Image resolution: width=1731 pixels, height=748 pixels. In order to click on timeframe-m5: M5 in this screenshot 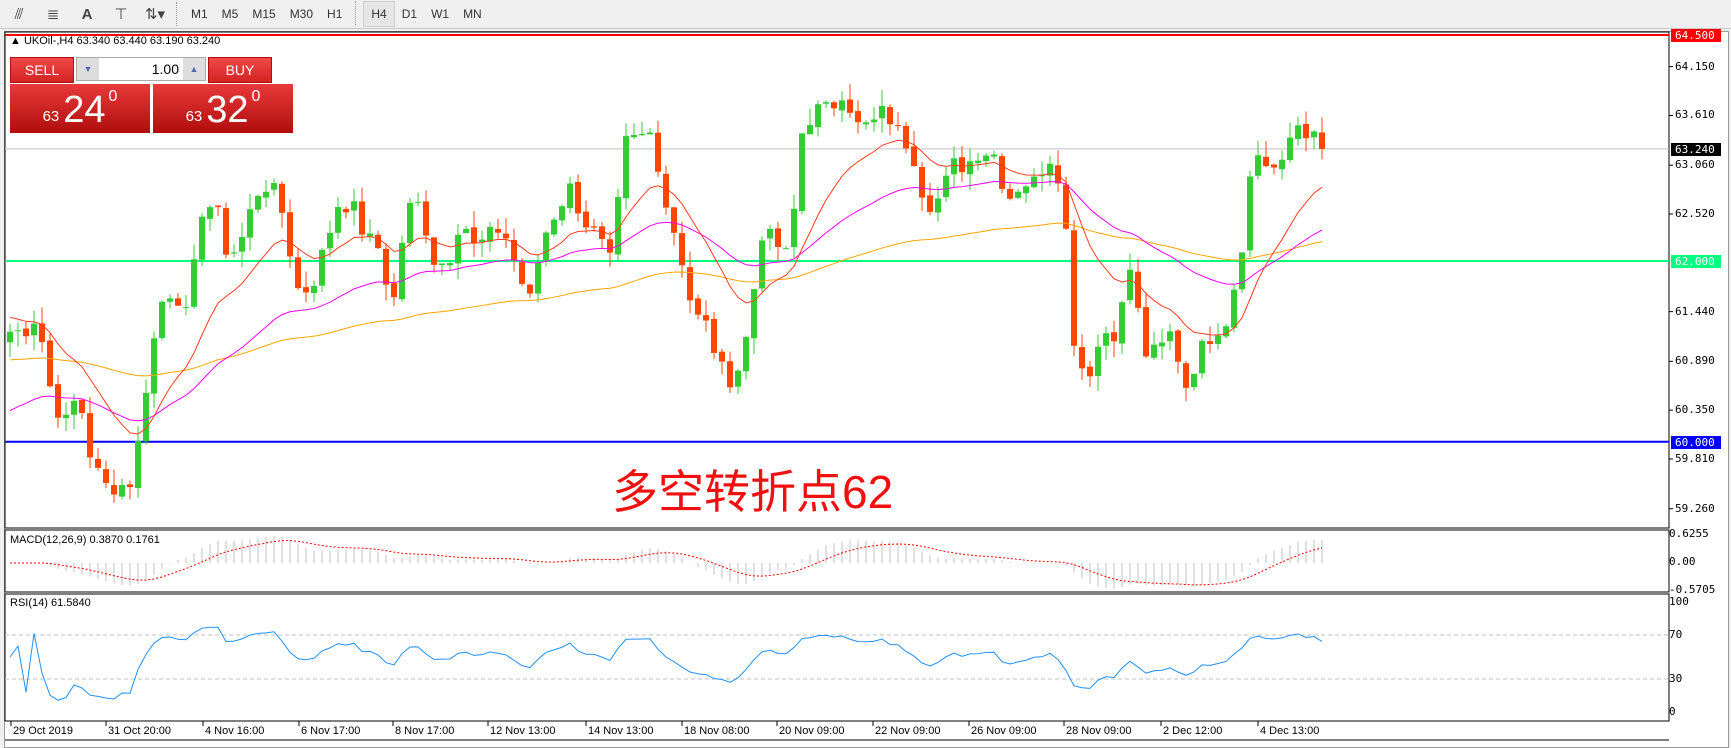, I will do `click(230, 14)`.